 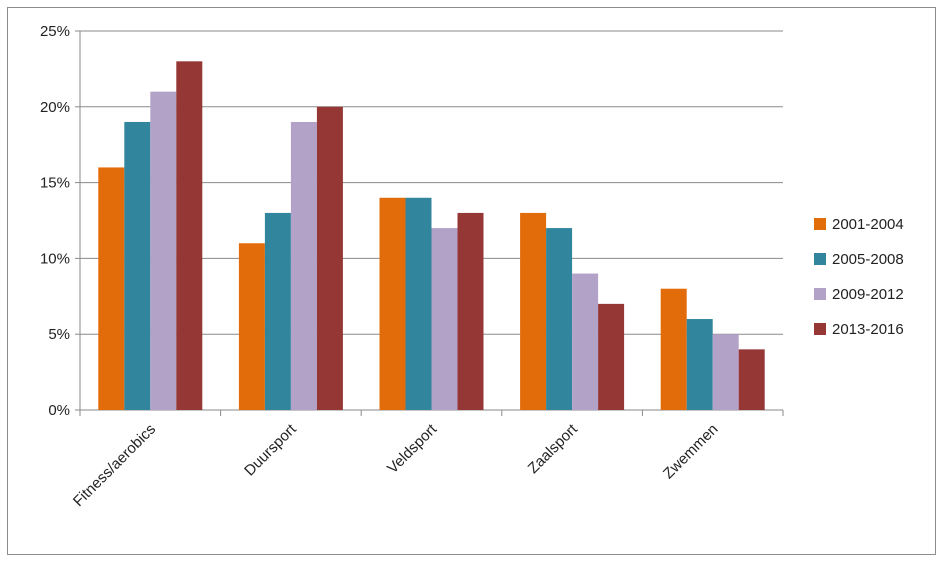 What do you see at coordinates (868, 259) in the screenshot?
I see `legend-label: 2005-2008` at bounding box center [868, 259].